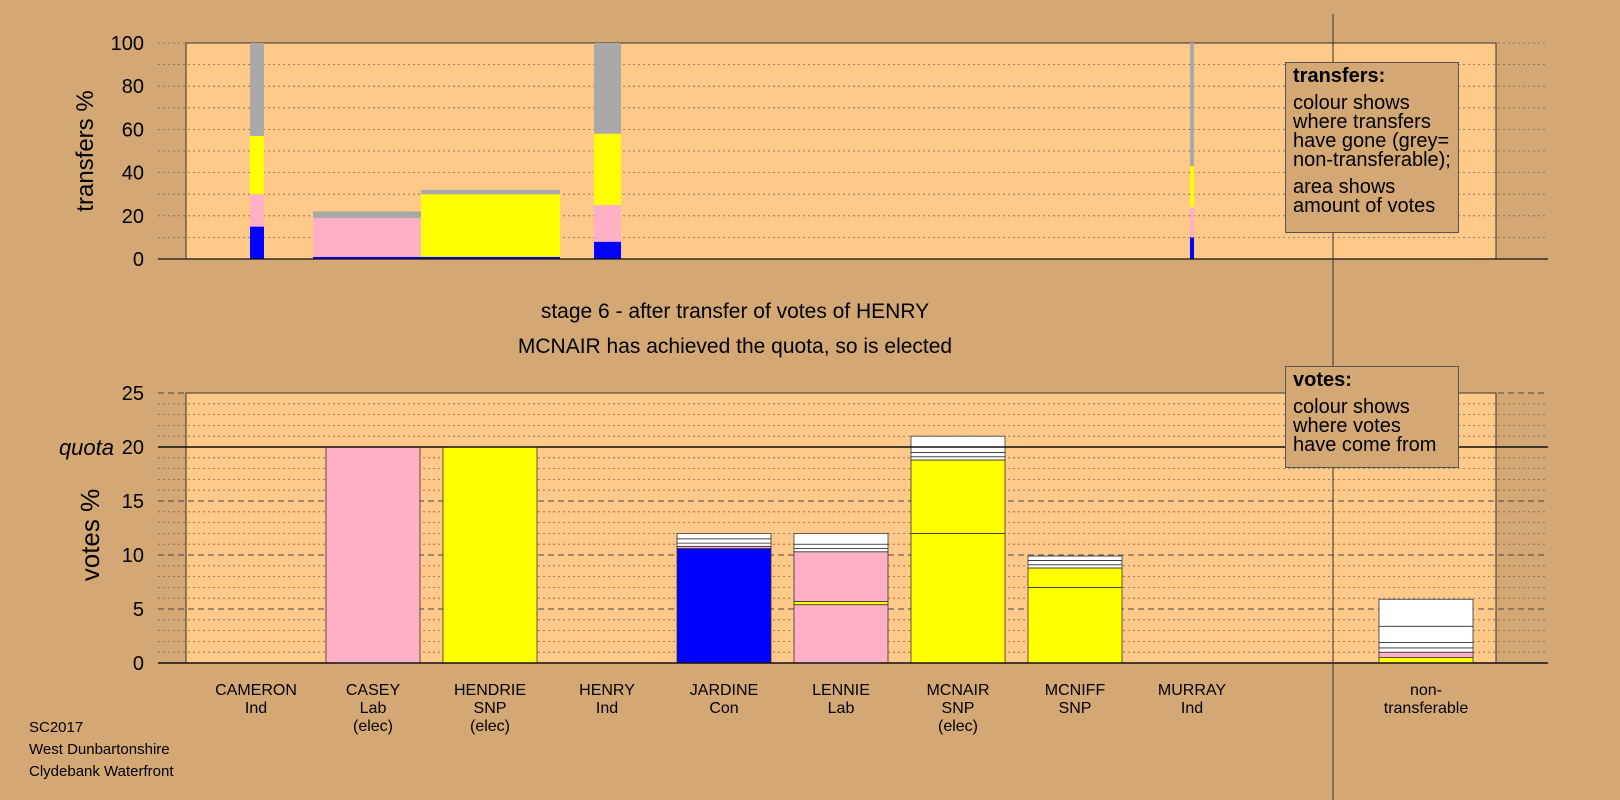 Image resolution: width=1620 pixels, height=800 pixels. I want to click on candidate-name: MURRAY, so click(1192, 690).